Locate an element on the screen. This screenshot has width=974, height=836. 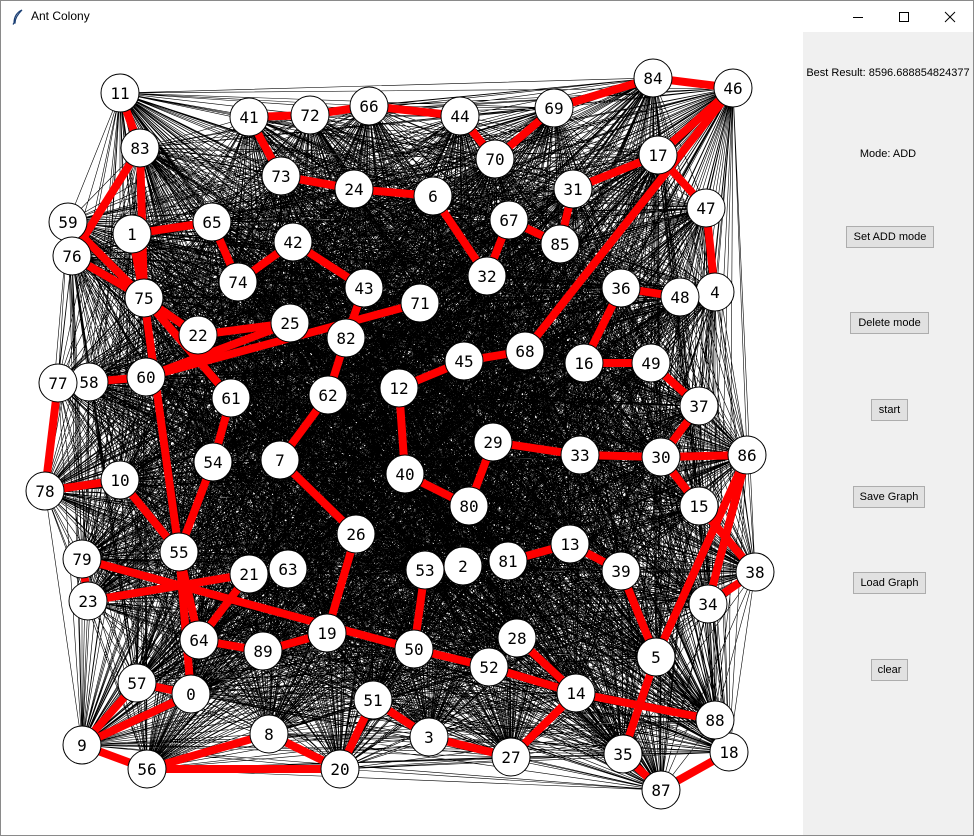
graph-node-17: 17 is located at coordinates (658, 155).